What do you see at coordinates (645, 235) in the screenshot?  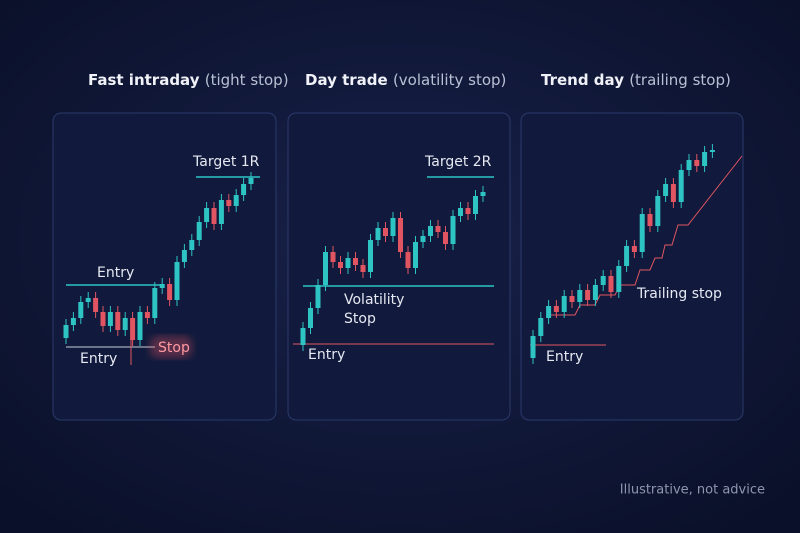 I see `trailing-stop-line` at bounding box center [645, 235].